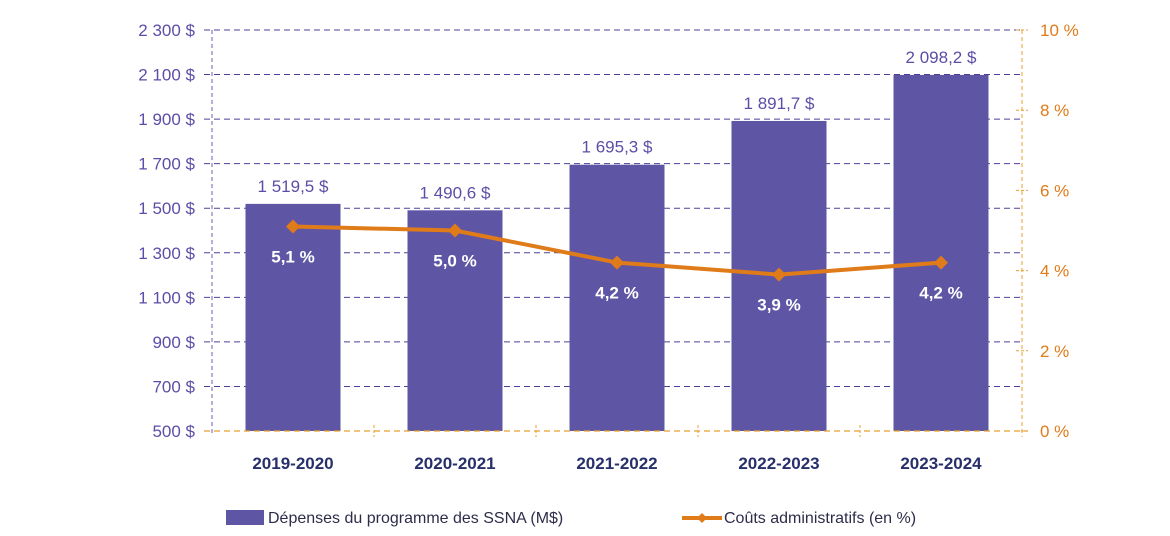 This screenshot has width=1170, height=536. What do you see at coordinates (820, 518) in the screenshot?
I see `legend-label-line: Coûts administratifs (en %)` at bounding box center [820, 518].